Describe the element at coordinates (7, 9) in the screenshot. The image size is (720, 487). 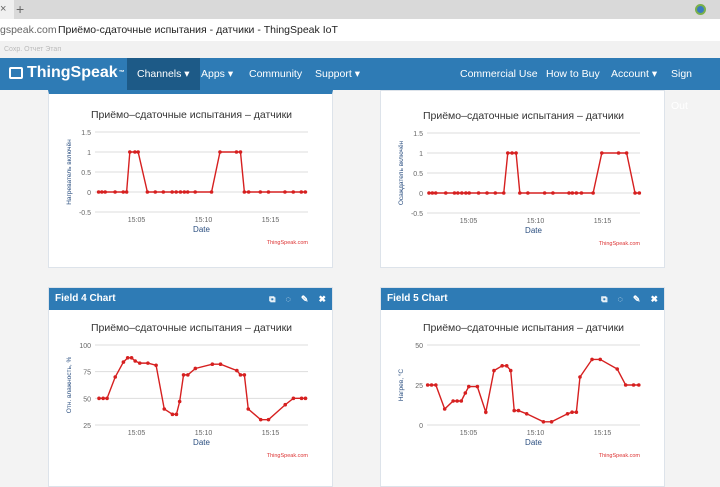
I see `close-tab-button: ×` at that location.